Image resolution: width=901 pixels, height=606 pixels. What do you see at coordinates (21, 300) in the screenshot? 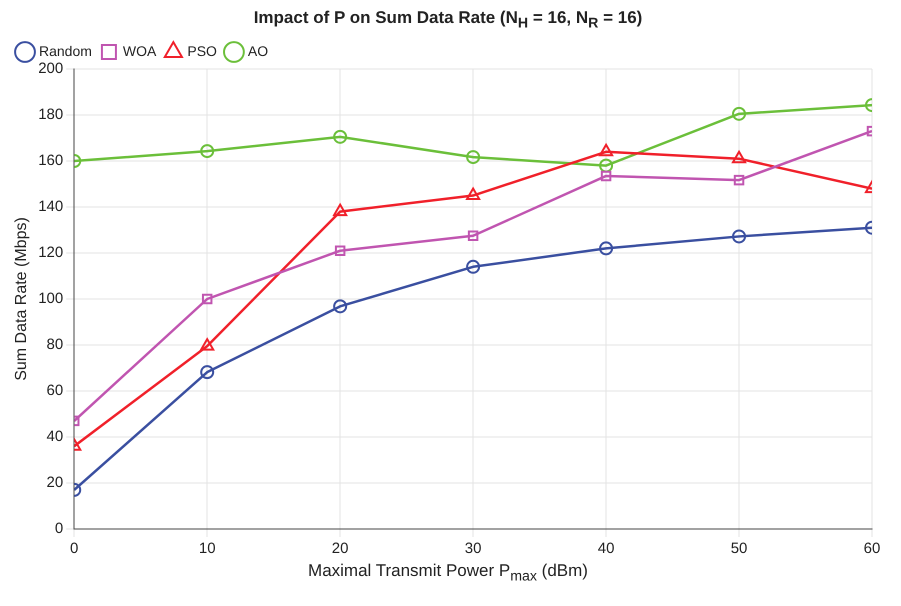
I see `y-axis-title: Sum Data Rate (Mbps)` at bounding box center [21, 300].